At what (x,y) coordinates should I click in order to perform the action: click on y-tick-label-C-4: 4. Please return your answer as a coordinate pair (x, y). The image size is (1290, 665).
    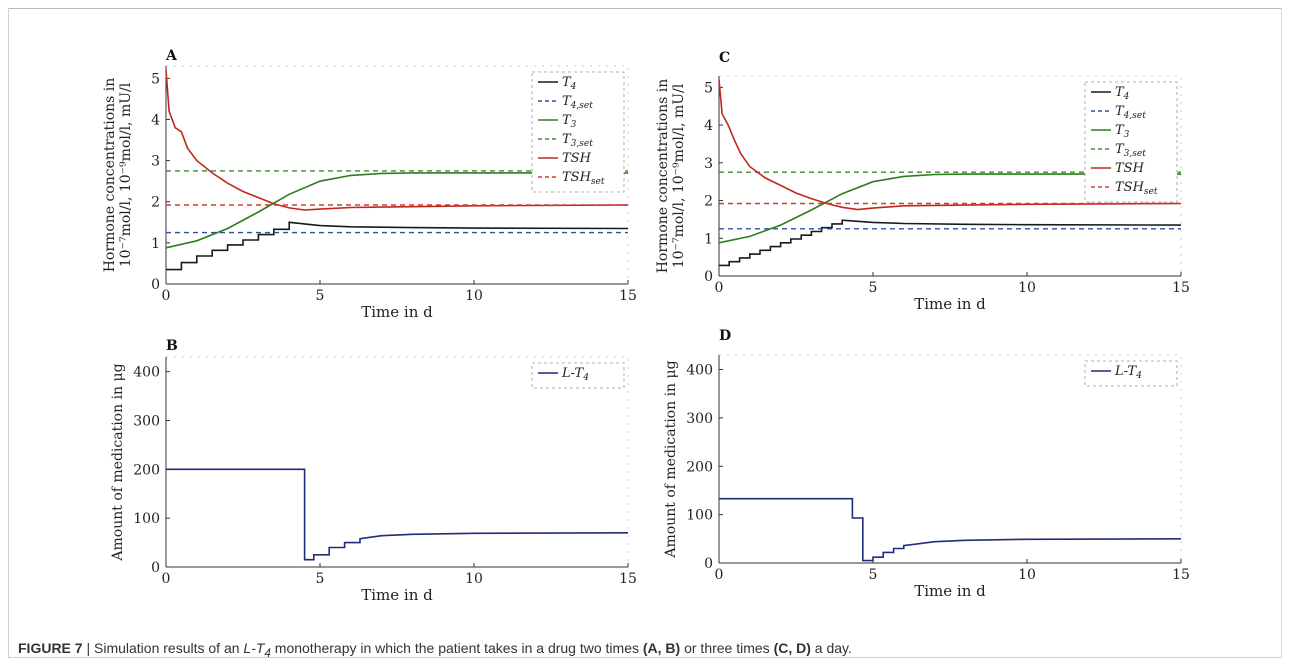
    Looking at the image, I should click on (708, 126).